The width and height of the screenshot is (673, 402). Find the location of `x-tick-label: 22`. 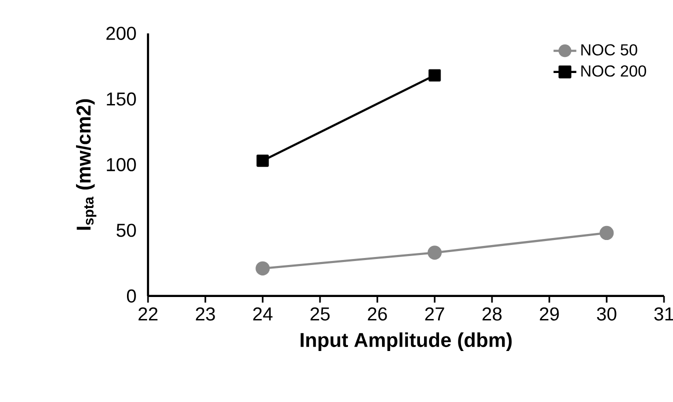

x-tick-label: 22 is located at coordinates (148, 313).